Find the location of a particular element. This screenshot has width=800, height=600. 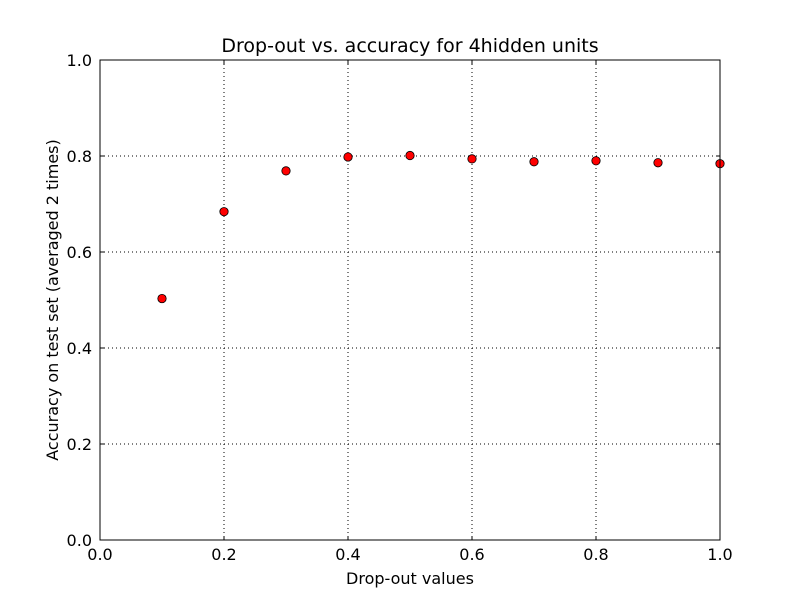

x-tick-label: 0.4 is located at coordinates (347, 554).